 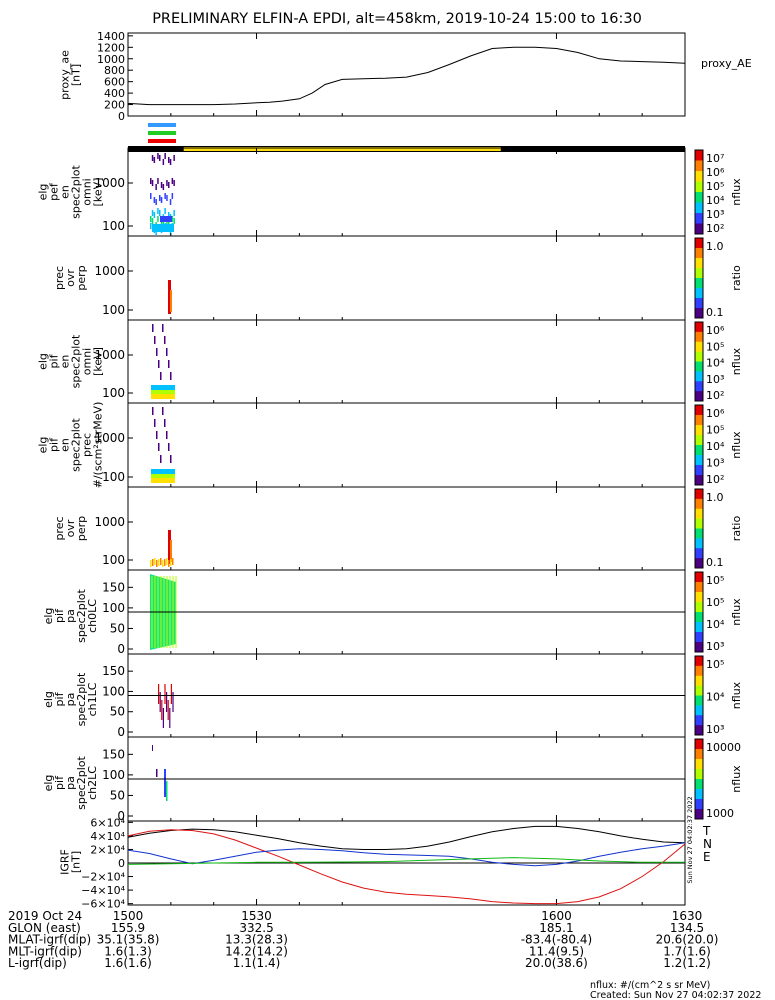 I want to click on colorbar-tick-label: 0.1, so click(x=715, y=312).